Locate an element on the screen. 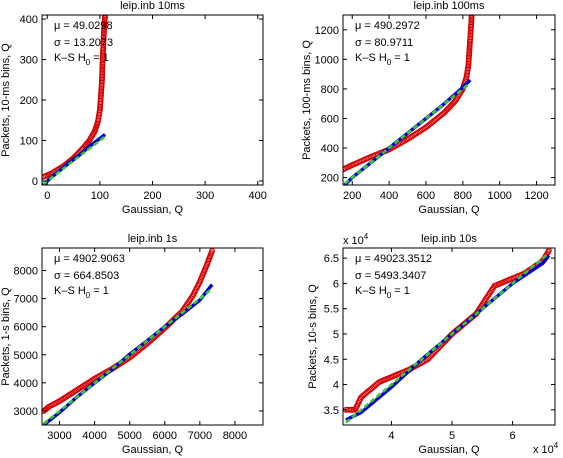 Image resolution: width=563 pixels, height=458 pixels. x-tick-label: 7000 is located at coordinates (200, 436).